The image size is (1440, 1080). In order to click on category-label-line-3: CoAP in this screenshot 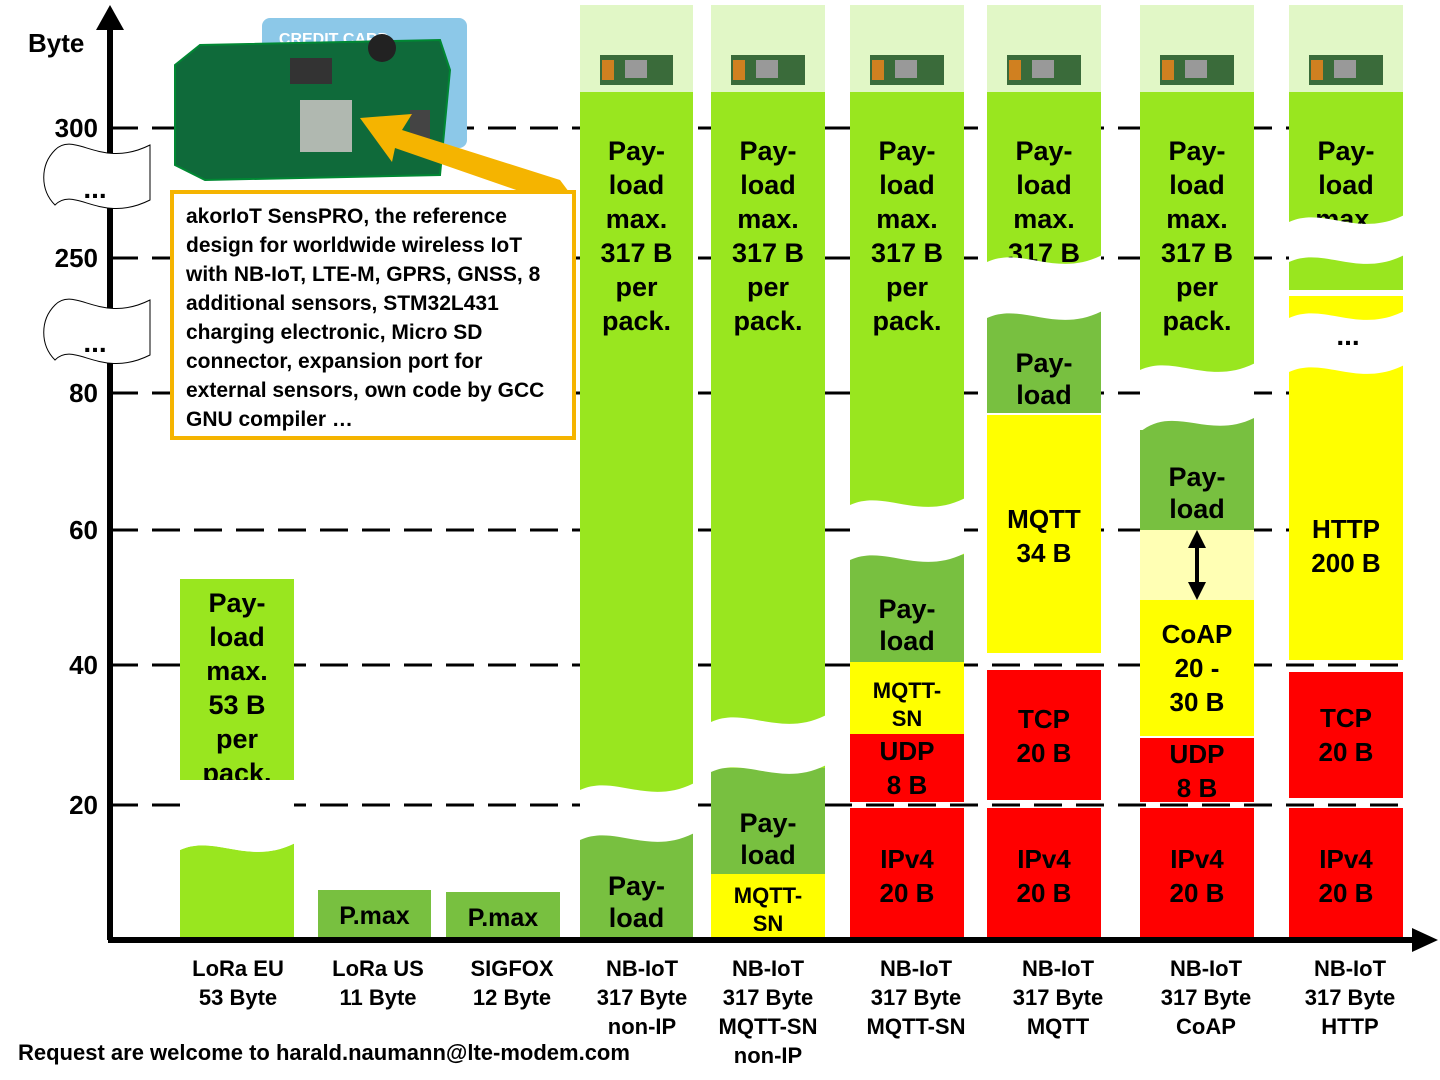, I will do `click(1206, 1026)`.